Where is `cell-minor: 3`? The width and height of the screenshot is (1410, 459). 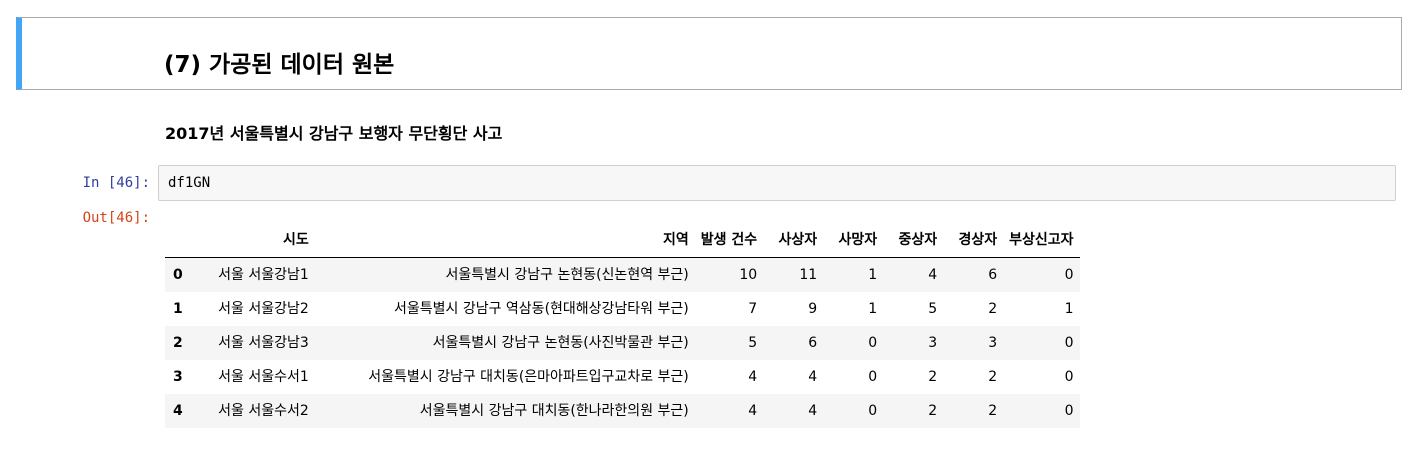 cell-minor: 3 is located at coordinates (993, 343).